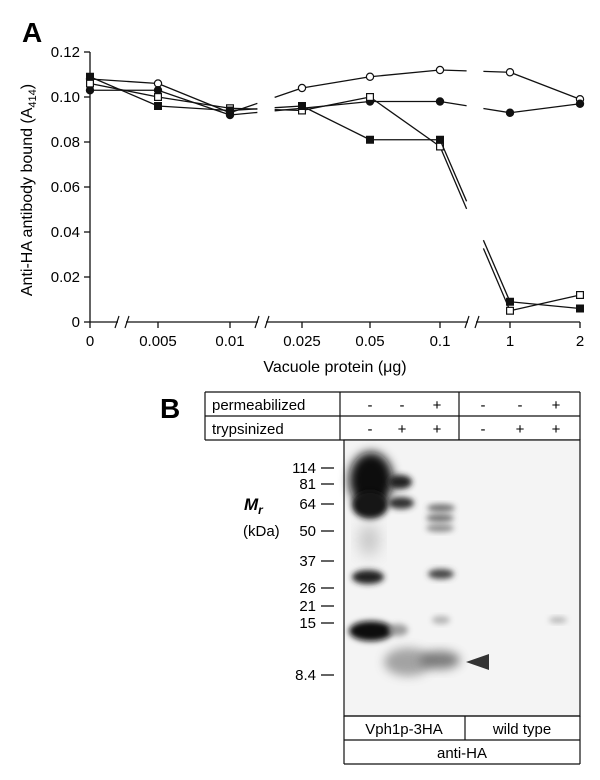  I want to click on panel-a-letter: A, so click(32, 32).